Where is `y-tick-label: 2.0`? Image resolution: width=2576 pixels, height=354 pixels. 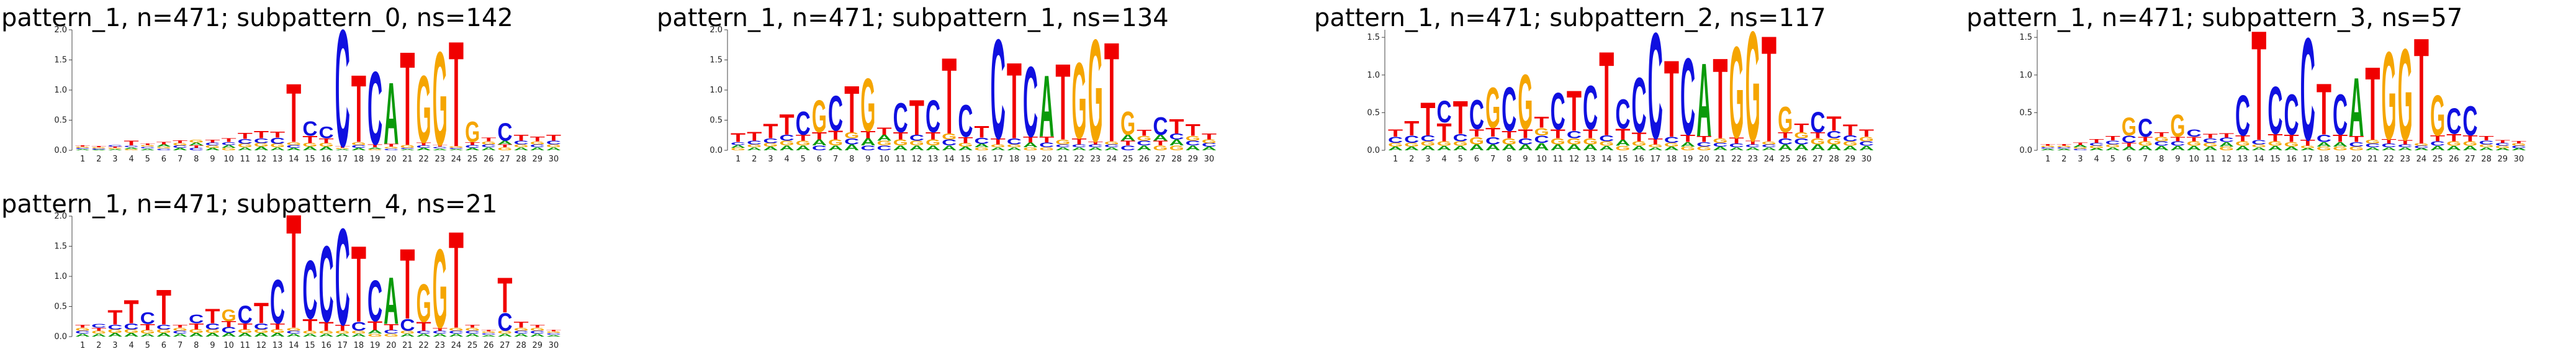 y-tick-label: 2.0 is located at coordinates (60, 216).